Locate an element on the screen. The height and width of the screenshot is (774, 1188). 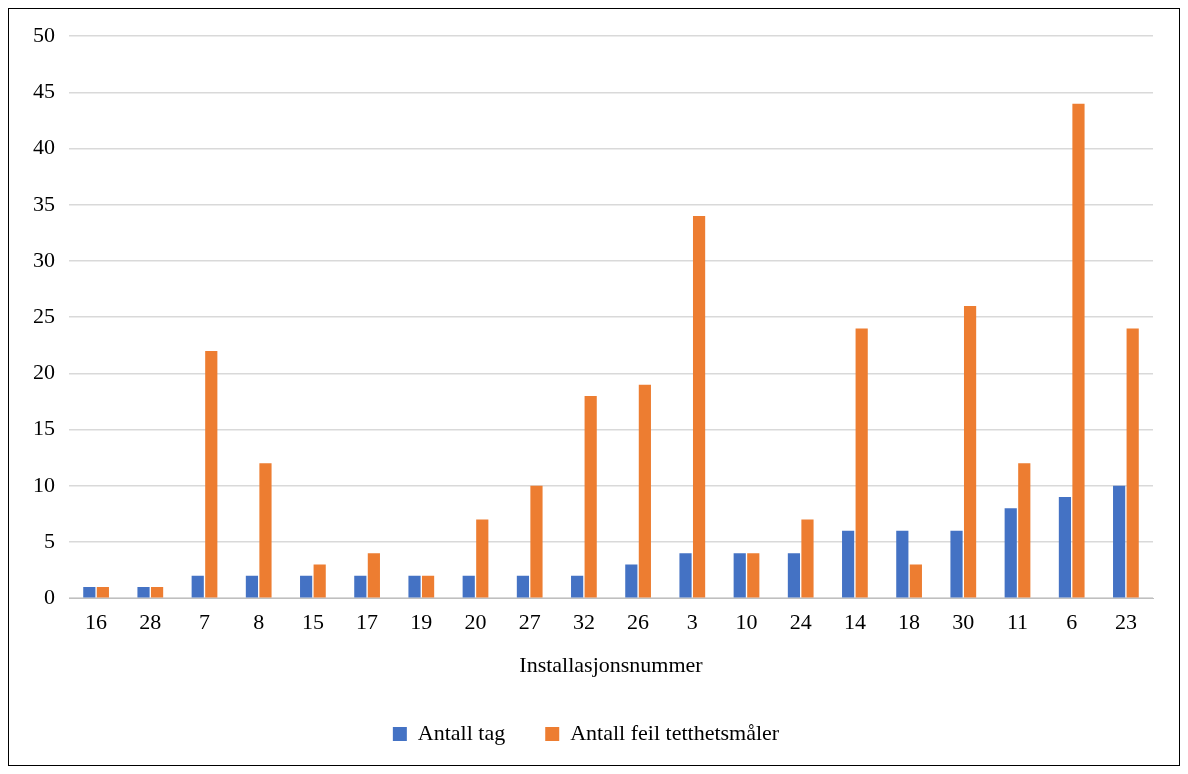
y-tick-label: 0 is located at coordinates (49, 596).